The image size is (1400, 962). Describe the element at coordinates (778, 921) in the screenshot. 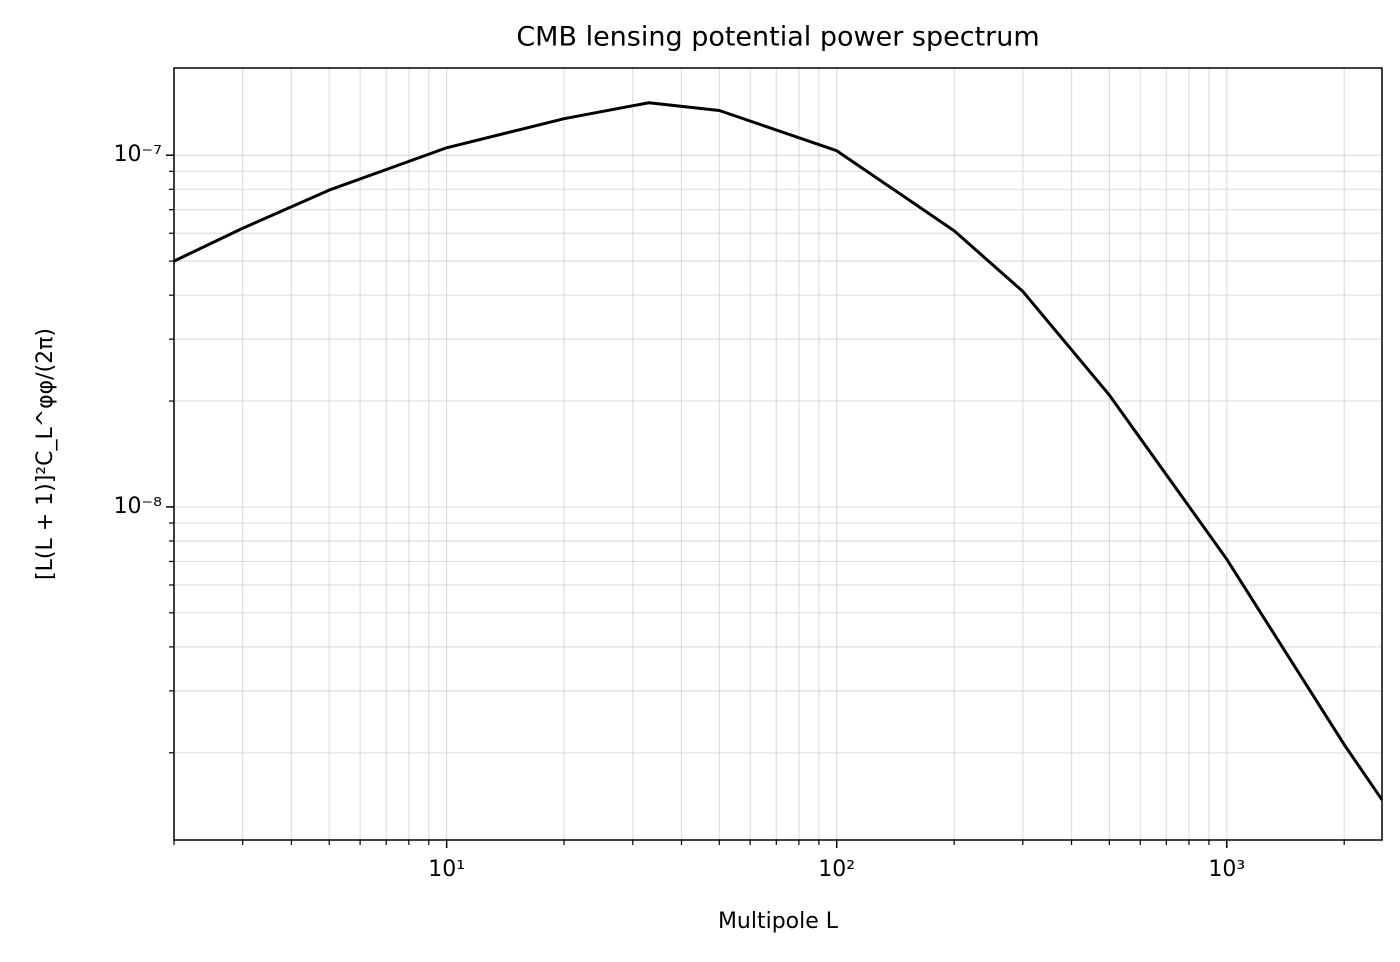

I see `x-axis-label: Multipole L` at that location.